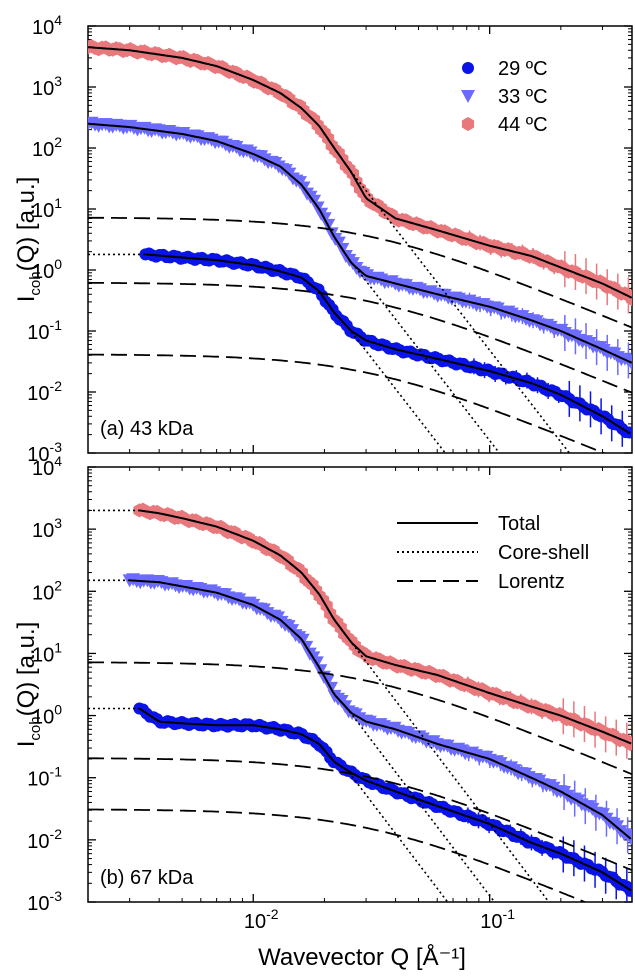  What do you see at coordinates (523, 125) in the screenshot?
I see `legend-label: 44 ºC` at bounding box center [523, 125].